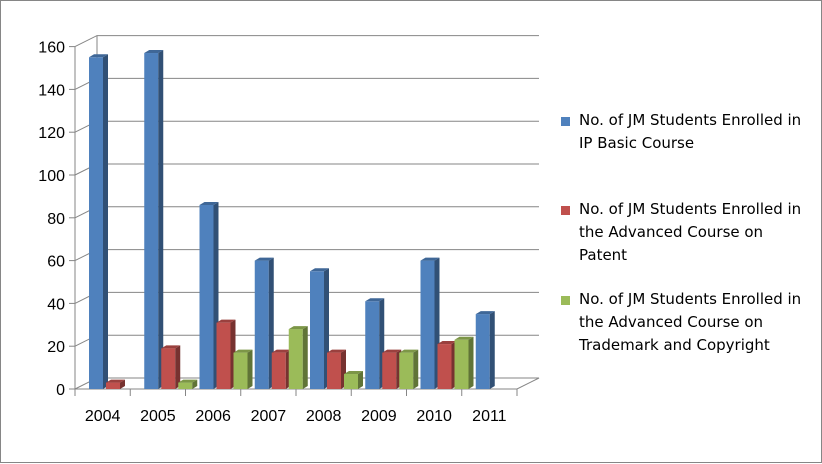  Describe the element at coordinates (565, 300) in the screenshot. I see `legend-swatch-trademark` at that location.